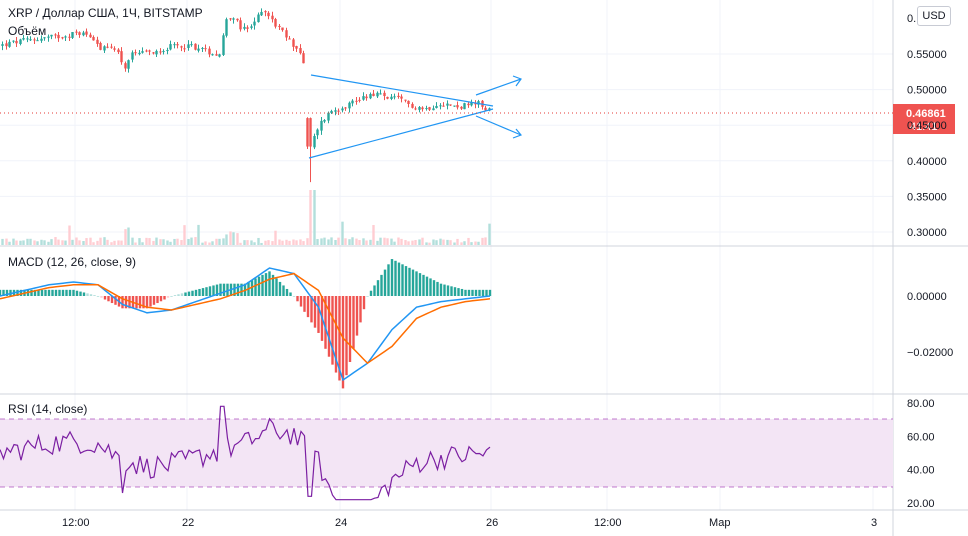  I want to click on macd-axis: 0.00000 −0.02000, so click(930, 325).